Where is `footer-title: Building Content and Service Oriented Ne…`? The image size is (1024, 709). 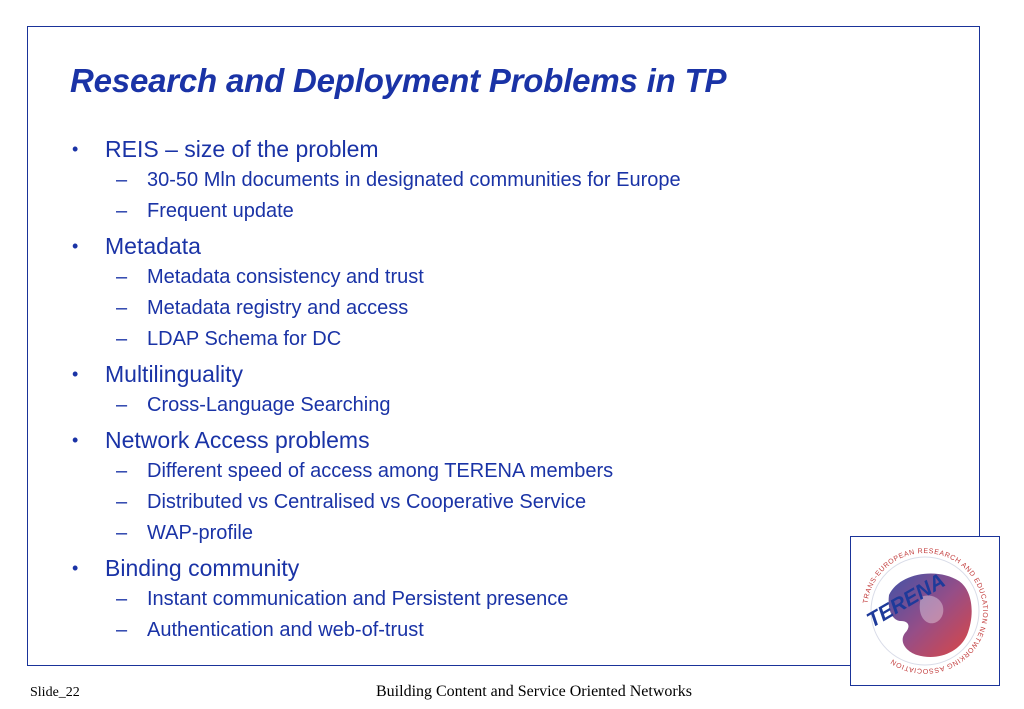 footer-title: Building Content and Service Oriented Ne… is located at coordinates (534, 691).